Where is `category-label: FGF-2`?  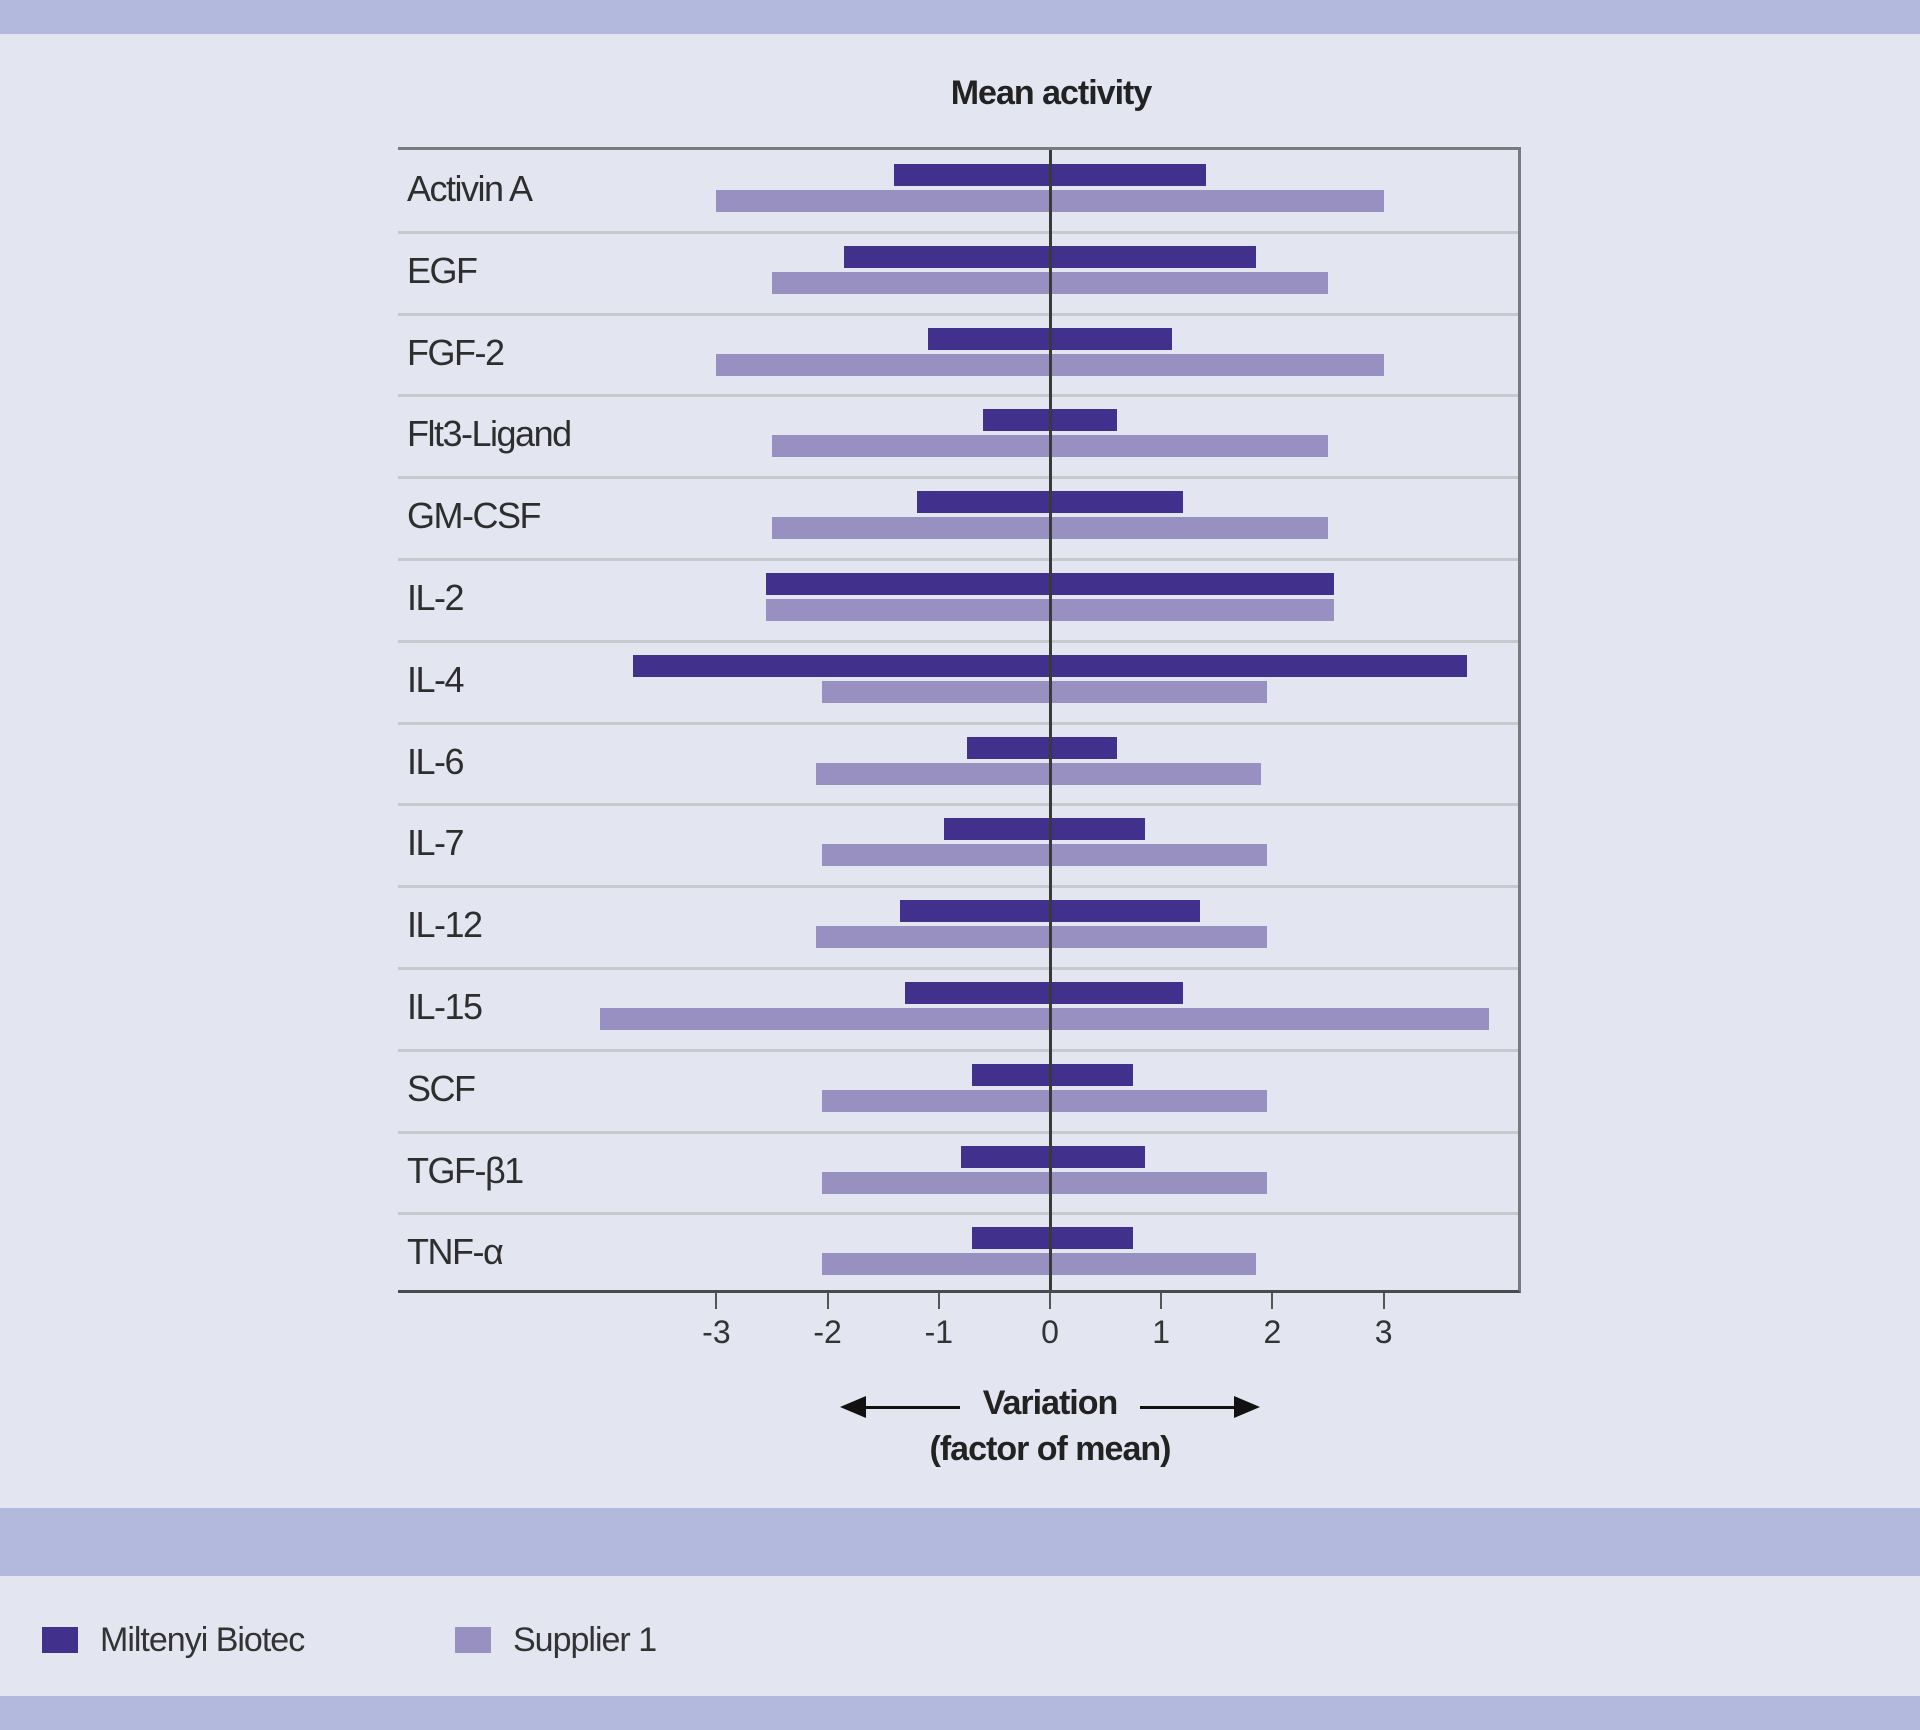 category-label: FGF-2 is located at coordinates (456, 352).